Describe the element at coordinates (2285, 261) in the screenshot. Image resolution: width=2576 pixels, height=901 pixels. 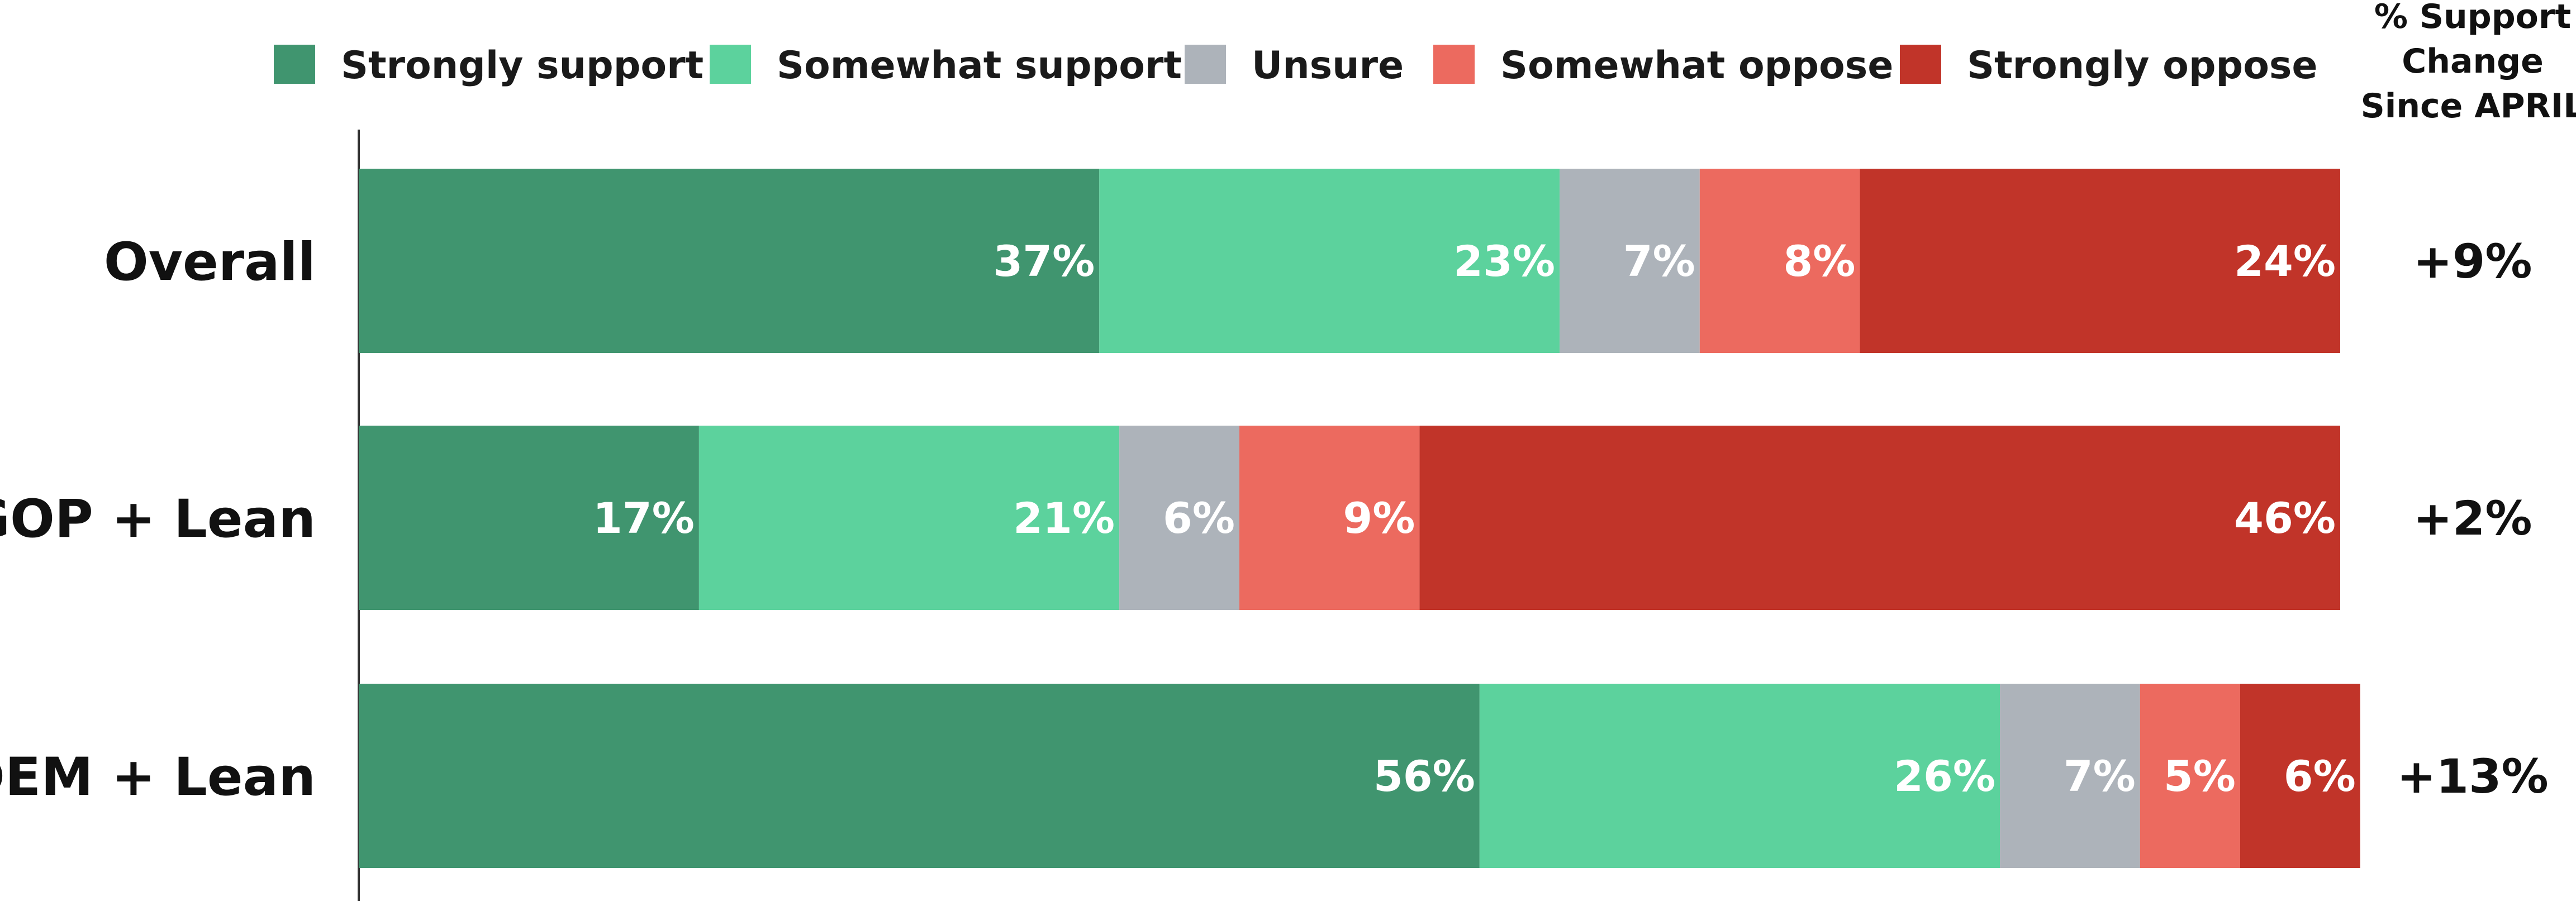
I see `value-label-overall-strongly-oppose: 24%` at that location.